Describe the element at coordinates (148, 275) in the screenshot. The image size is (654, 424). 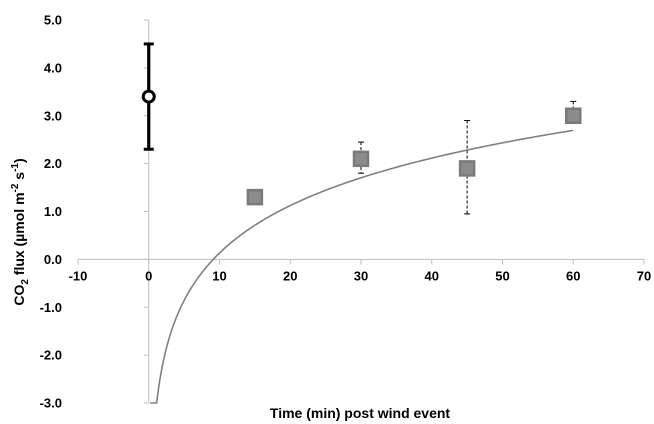
I see `x-tick-label: 0` at that location.